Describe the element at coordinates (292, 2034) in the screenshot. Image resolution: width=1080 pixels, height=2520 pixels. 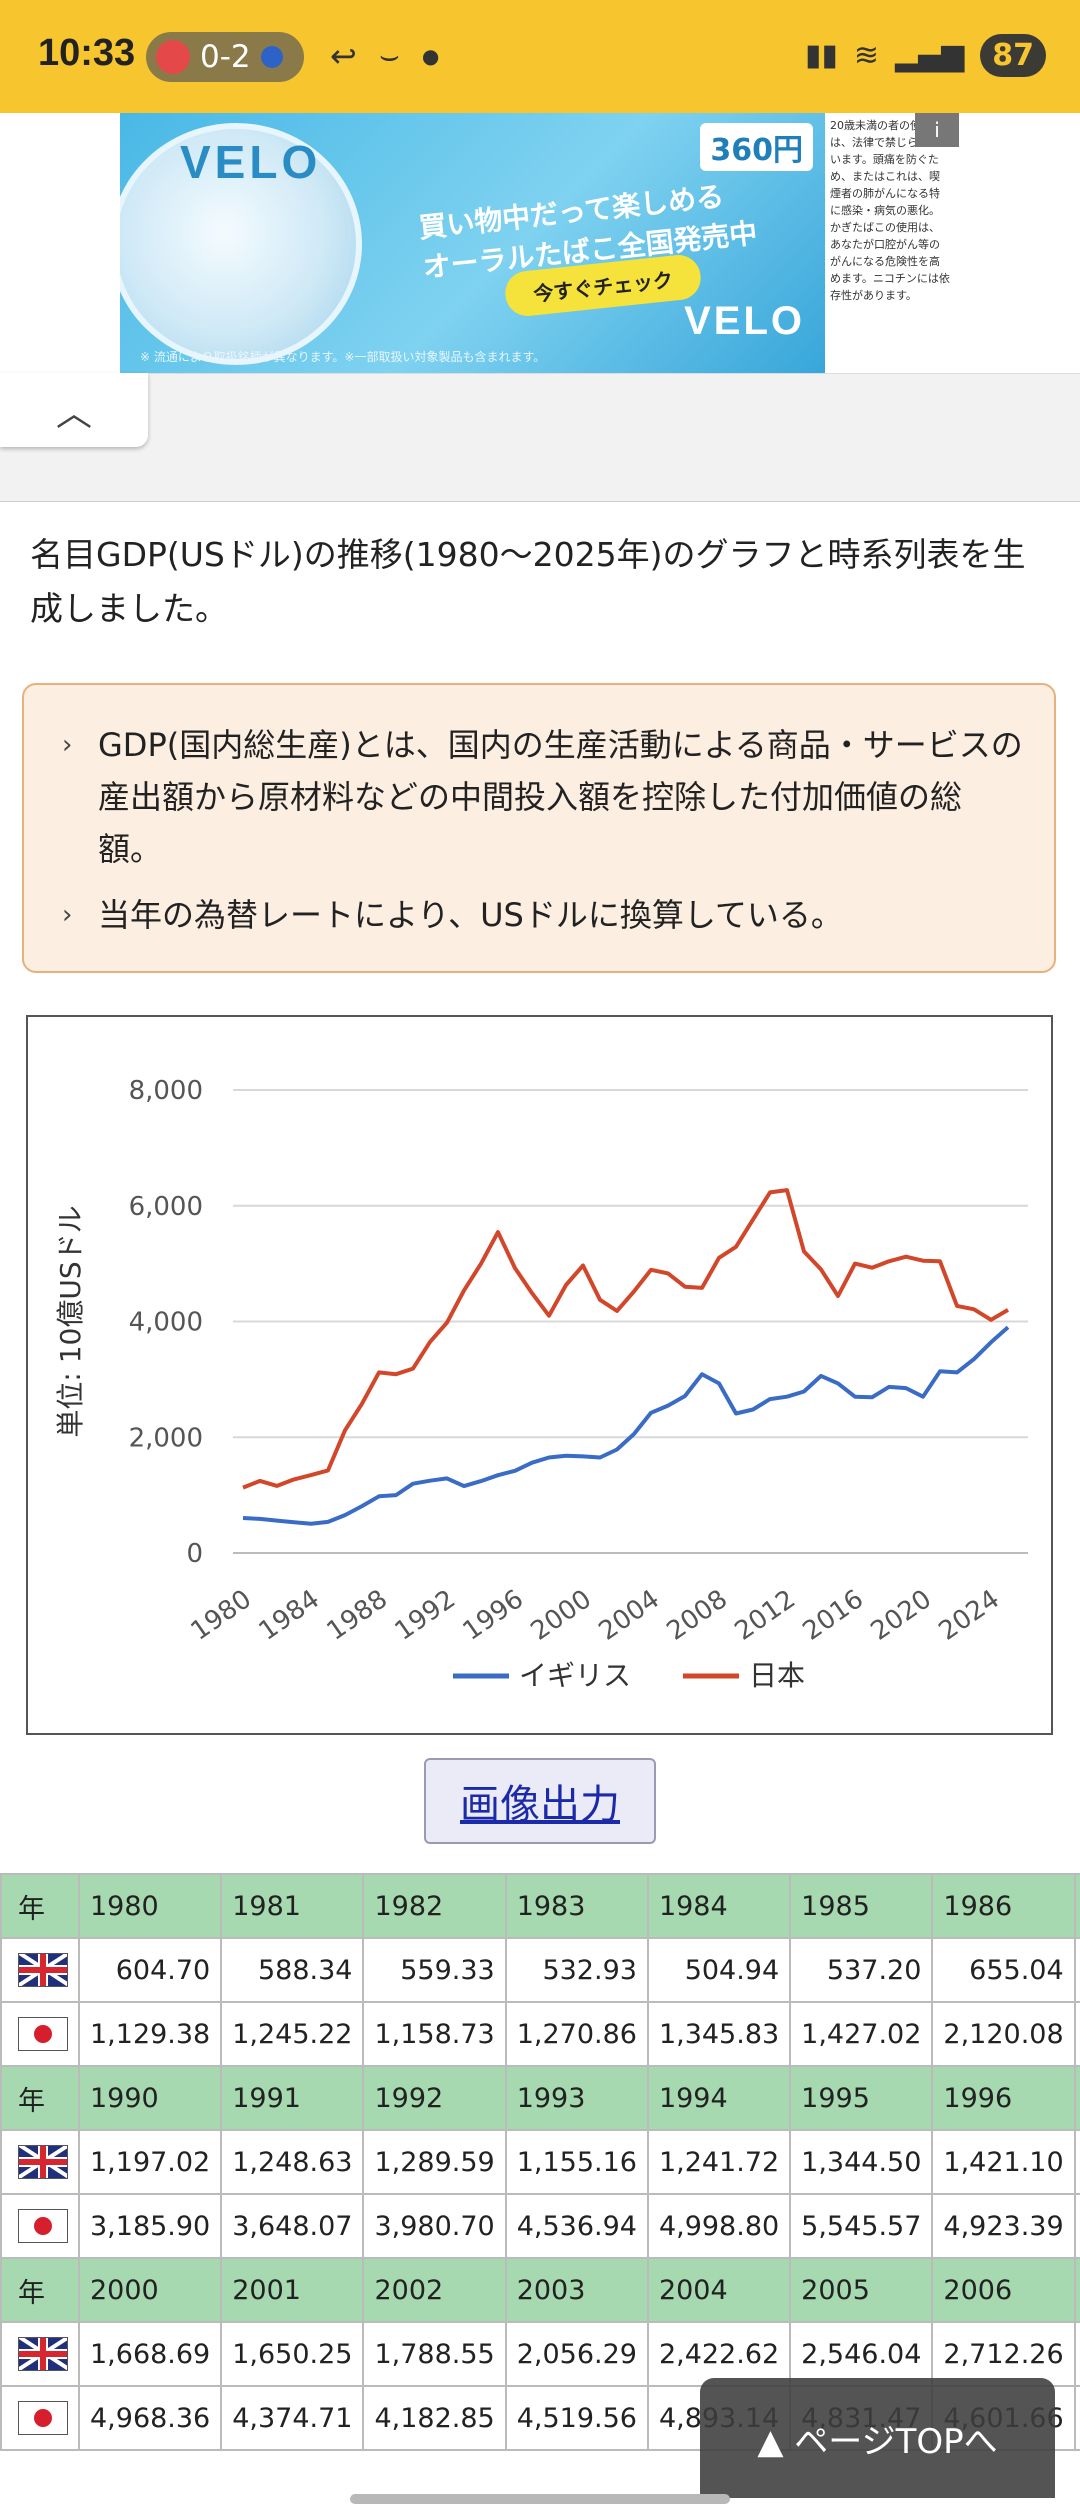
I see `gdp-value-cell: 1,245.22` at that location.